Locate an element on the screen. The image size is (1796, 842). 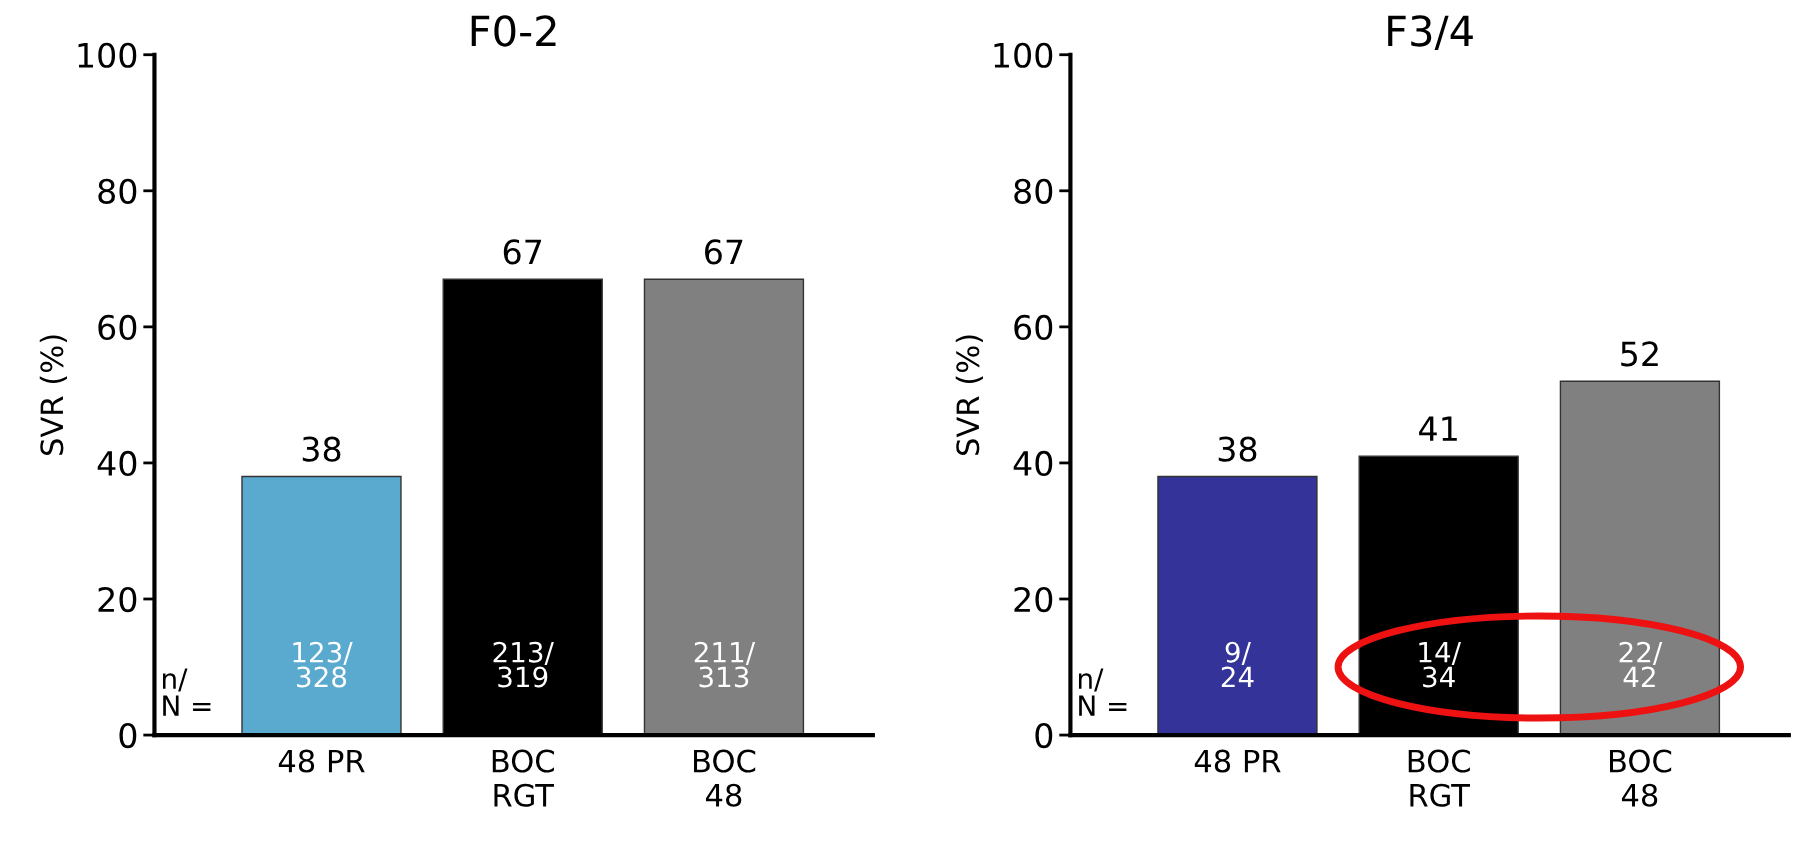
data-label: 41 is located at coordinates (1438, 428).